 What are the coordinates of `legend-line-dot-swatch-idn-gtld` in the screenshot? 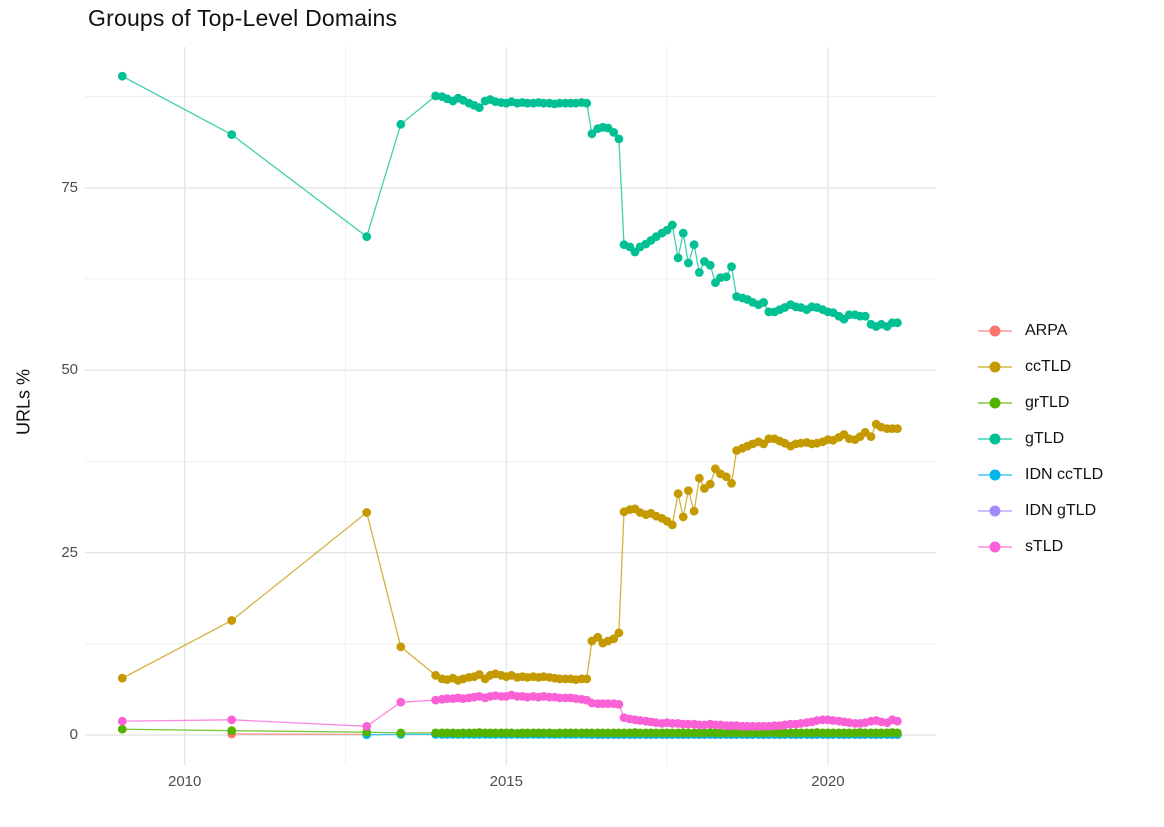 It's located at (995, 511).